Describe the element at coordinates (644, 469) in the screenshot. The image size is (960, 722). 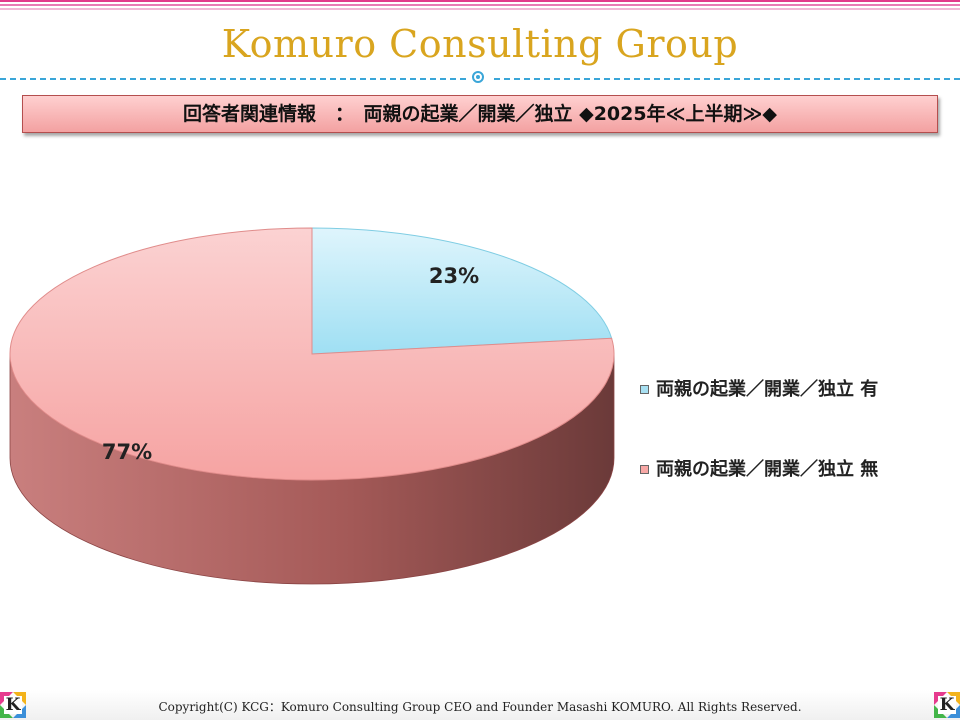
I see `legend-swatch-no` at that location.